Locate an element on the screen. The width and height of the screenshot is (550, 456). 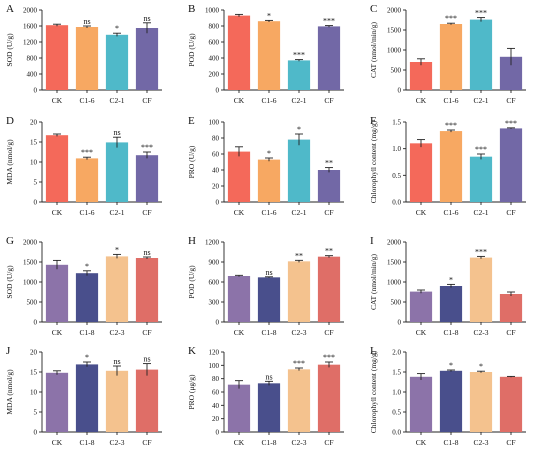
y-axis-label: SOD (U/g) is located at coordinates (9, 282).